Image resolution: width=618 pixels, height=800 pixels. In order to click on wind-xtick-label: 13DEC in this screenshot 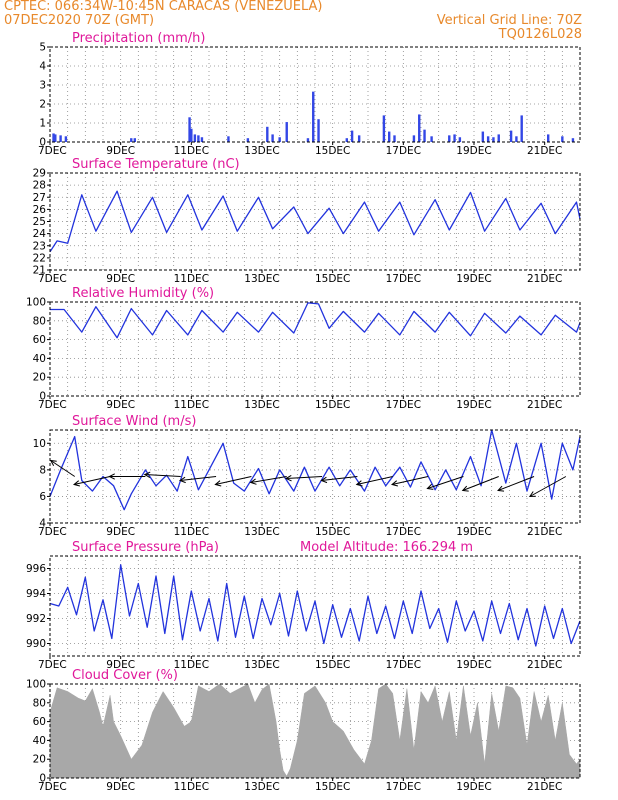, I will do `click(261, 532)`.